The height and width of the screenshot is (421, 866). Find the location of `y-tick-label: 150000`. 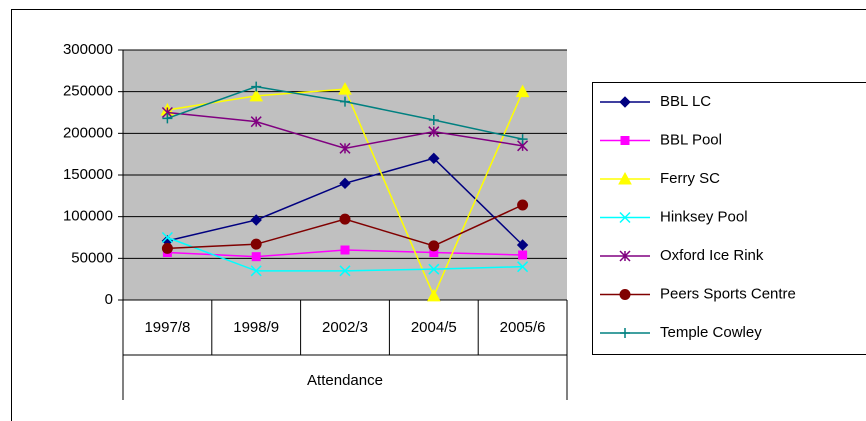

y-tick-label: 150000 is located at coordinates (88, 174).